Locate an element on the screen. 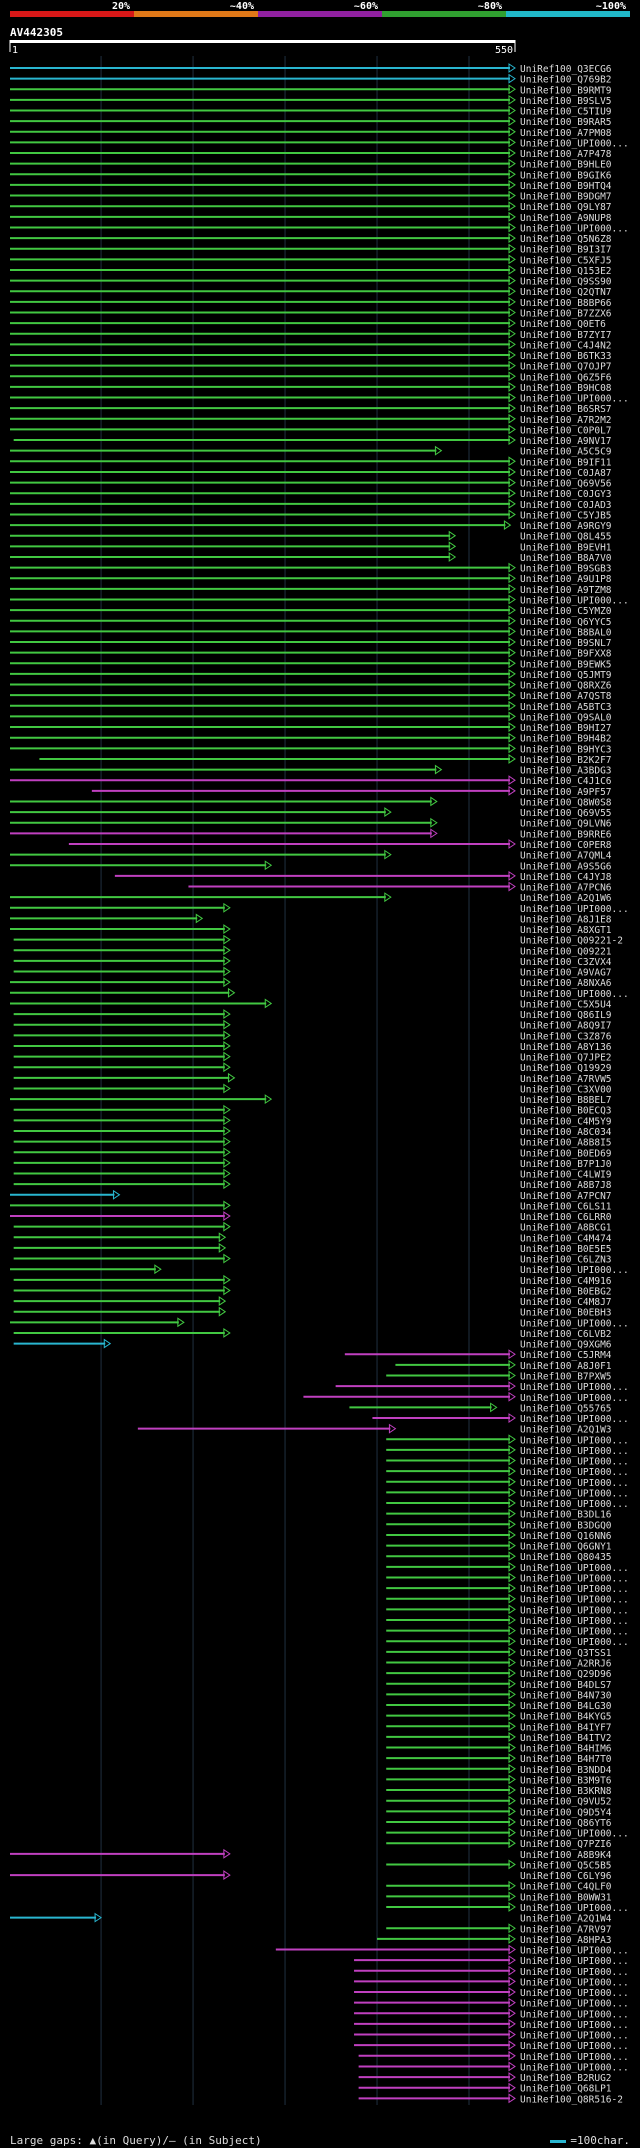  hit-label: UniRef100_B9HTQ4 is located at coordinates (566, 186).